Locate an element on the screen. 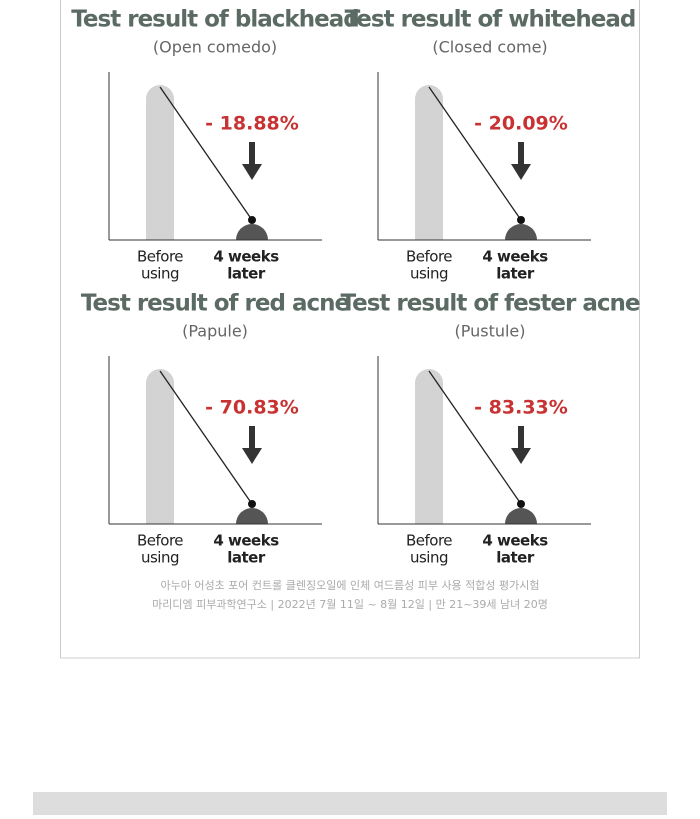  change-label: - 70.83% is located at coordinates (252, 408).